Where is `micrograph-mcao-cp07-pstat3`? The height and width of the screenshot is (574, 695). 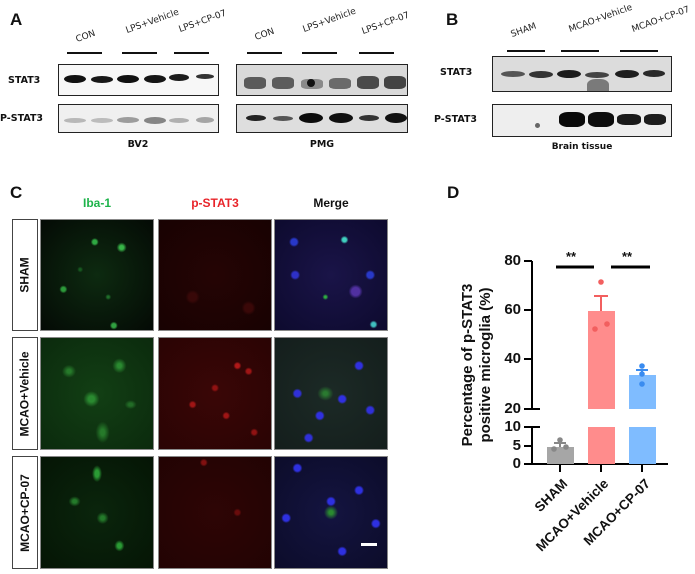
micrograph-mcao-cp07-pstat3 is located at coordinates (215, 512).